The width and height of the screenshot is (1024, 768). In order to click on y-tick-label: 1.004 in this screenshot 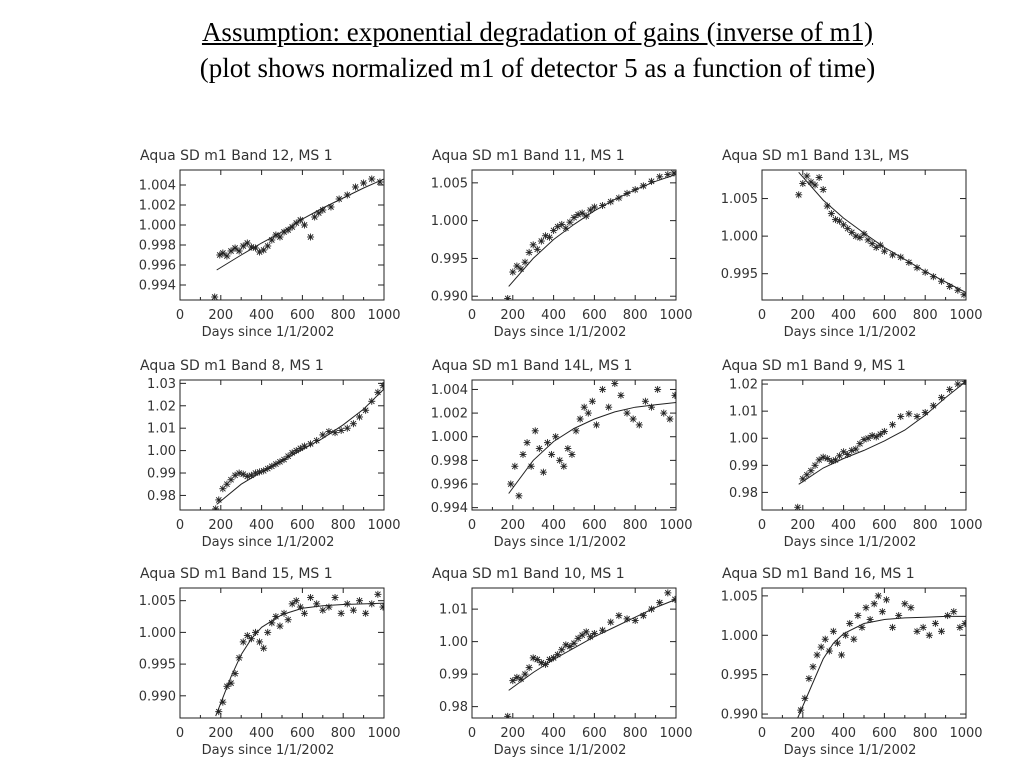, I will do `click(157, 186)`.